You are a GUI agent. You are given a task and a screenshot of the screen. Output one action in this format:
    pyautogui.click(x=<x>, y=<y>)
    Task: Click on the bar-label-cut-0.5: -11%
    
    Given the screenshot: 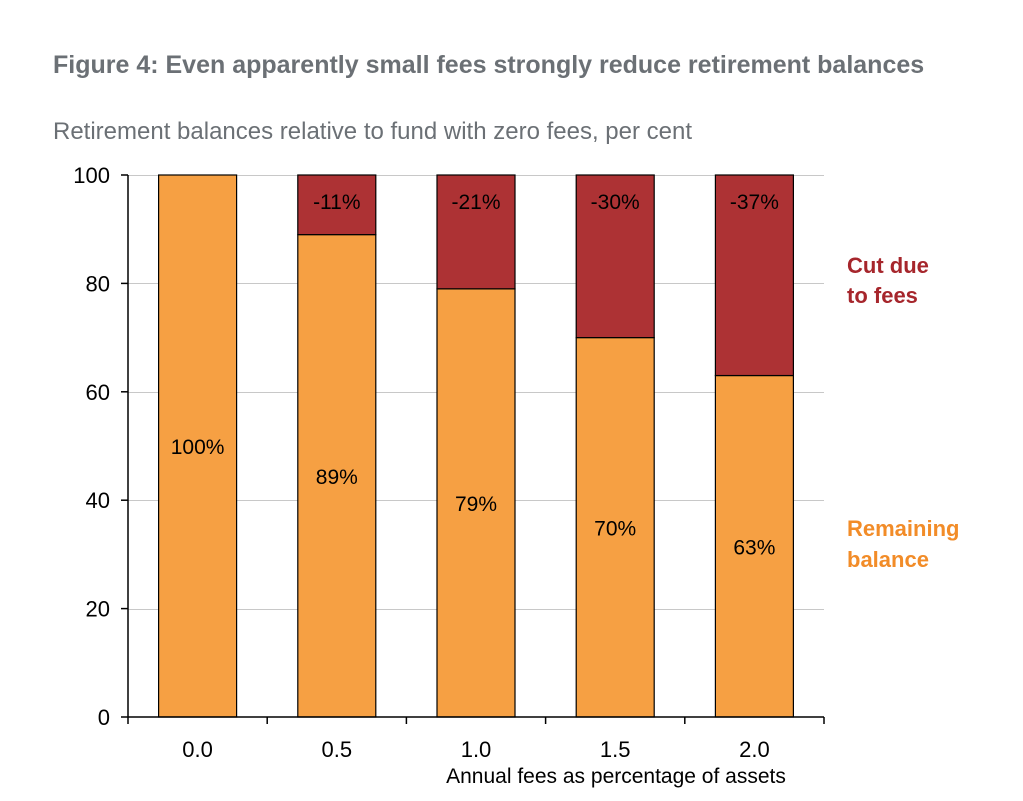 What is the action you would take?
    pyautogui.click(x=336, y=202)
    